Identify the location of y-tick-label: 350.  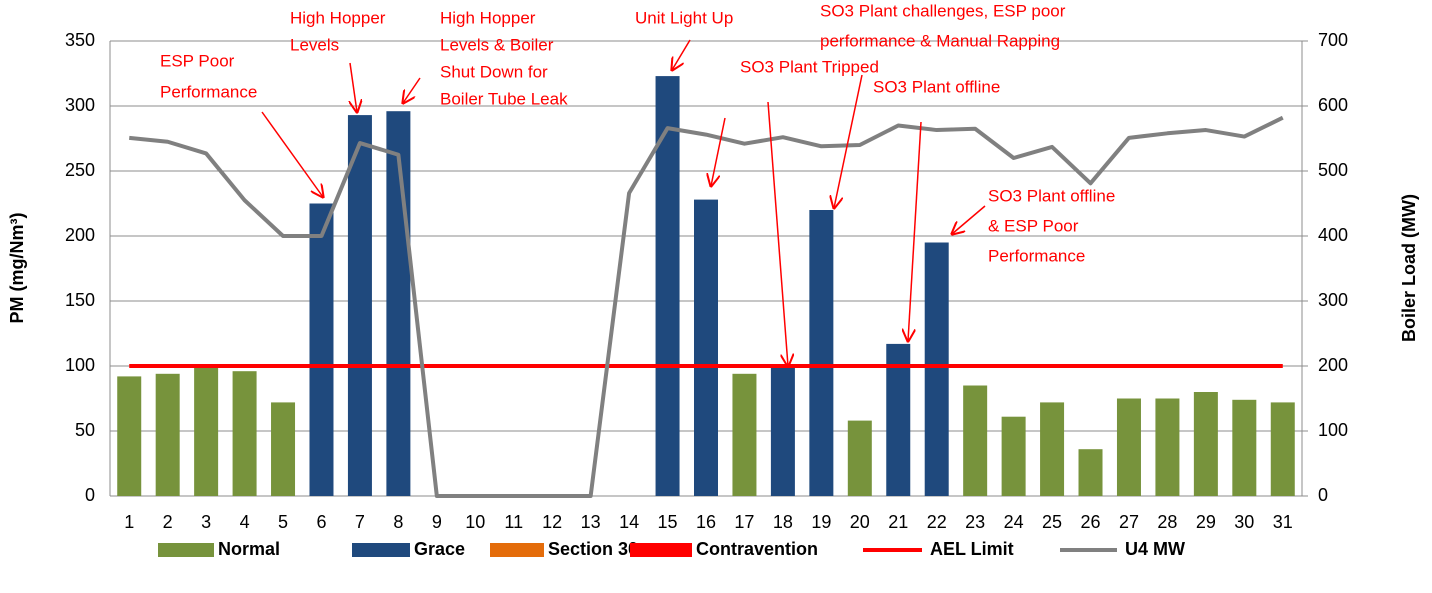
(80, 40).